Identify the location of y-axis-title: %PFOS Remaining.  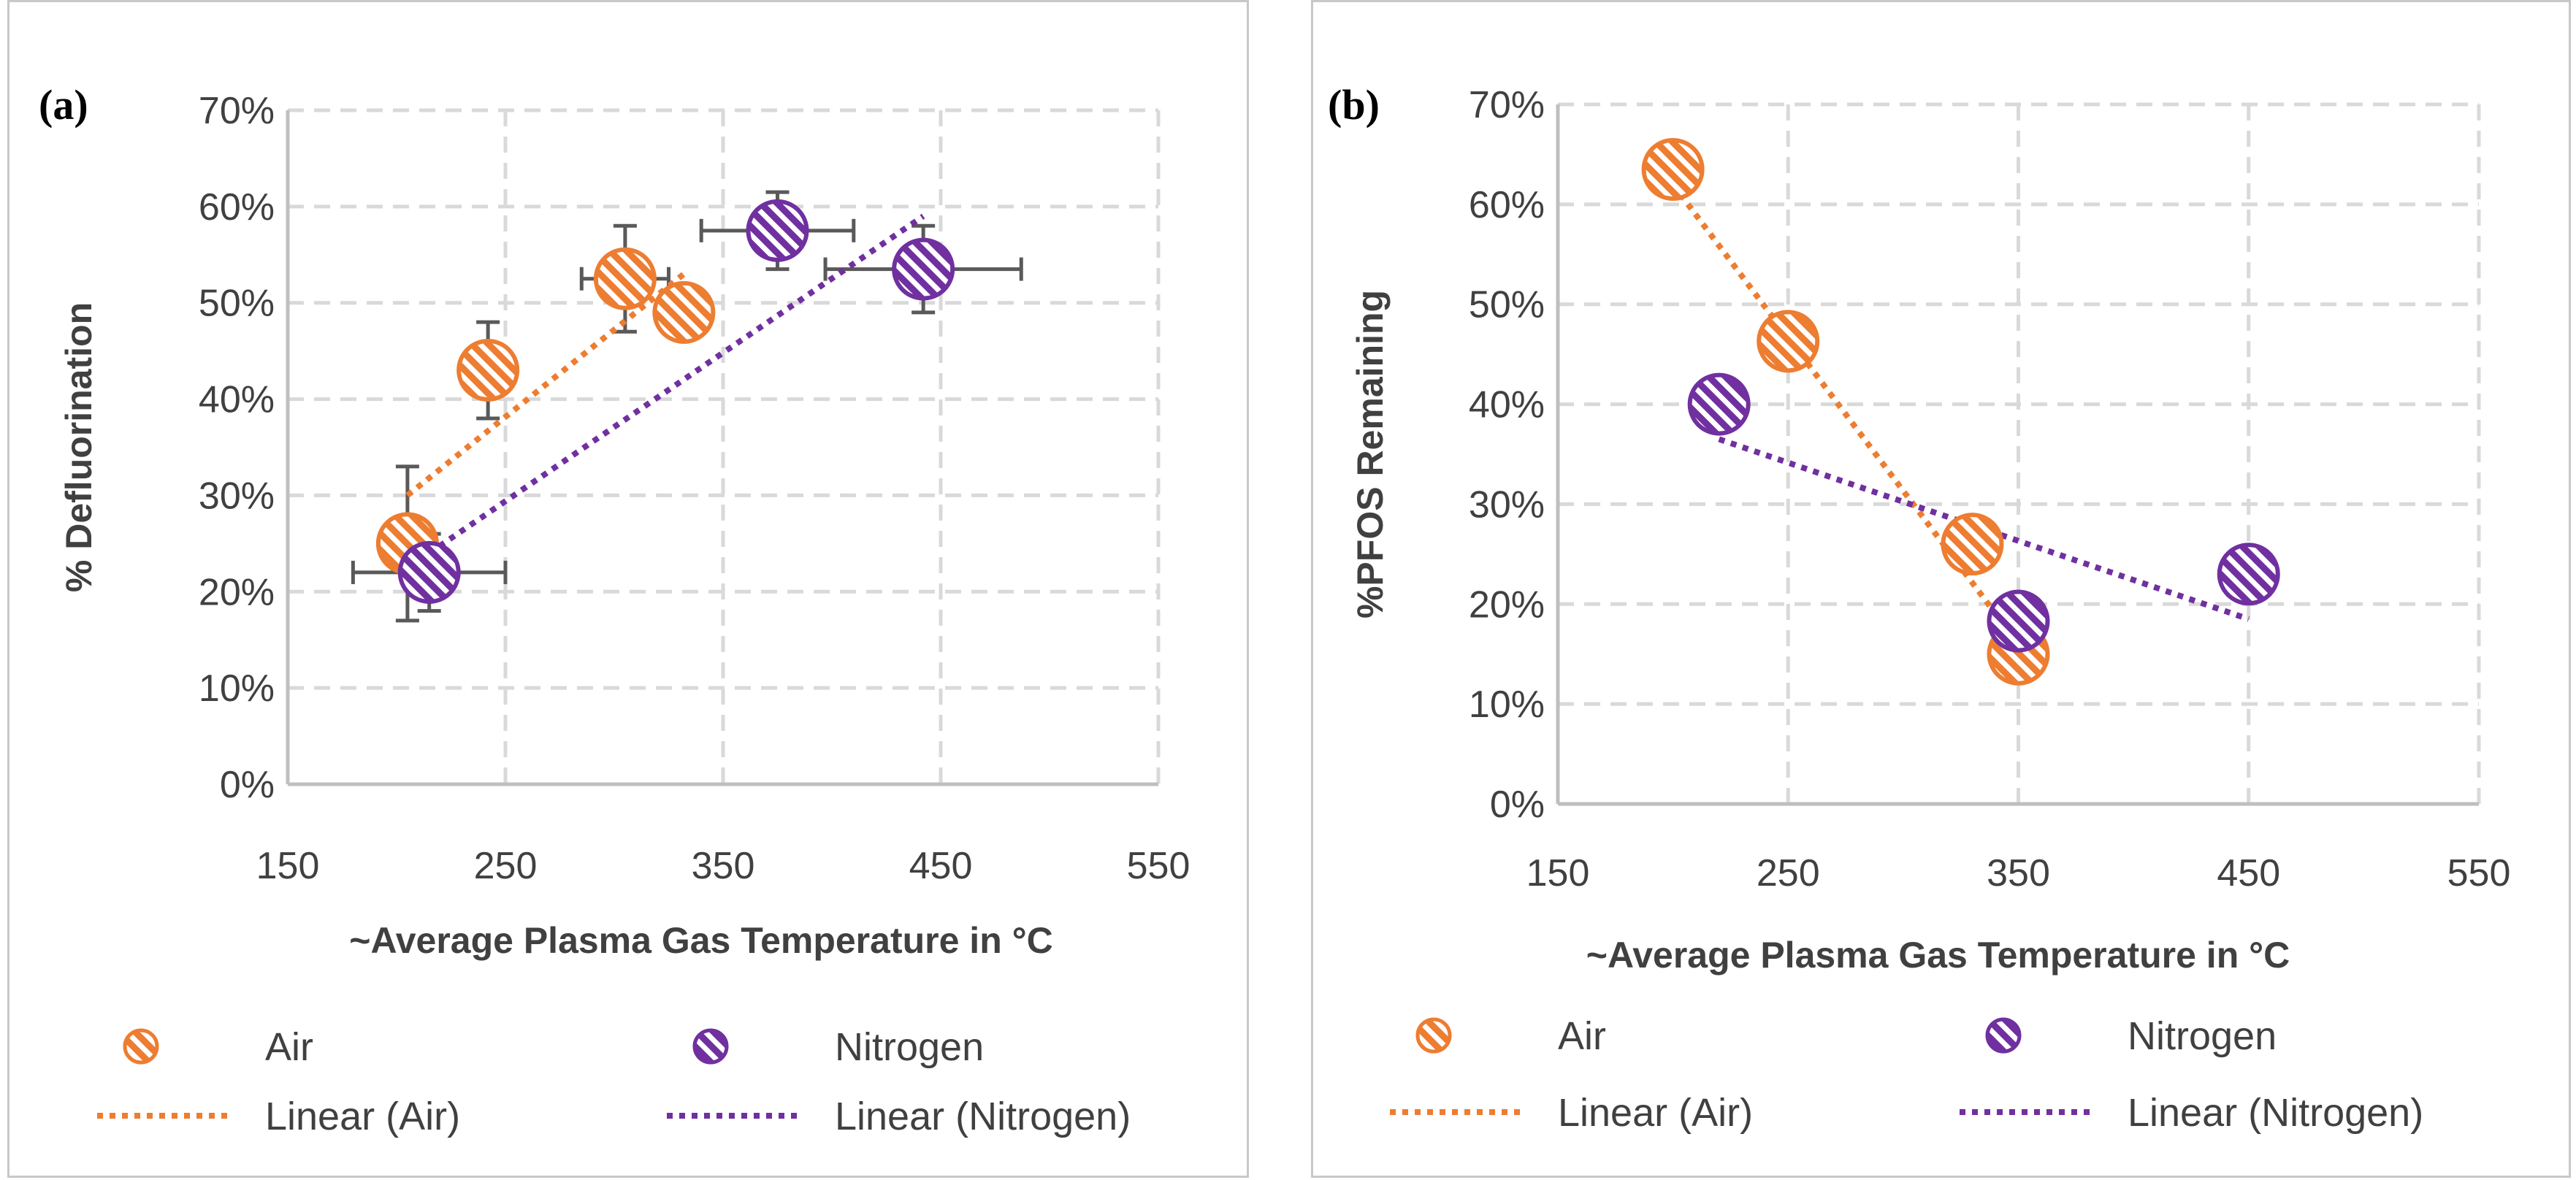
(1370, 454).